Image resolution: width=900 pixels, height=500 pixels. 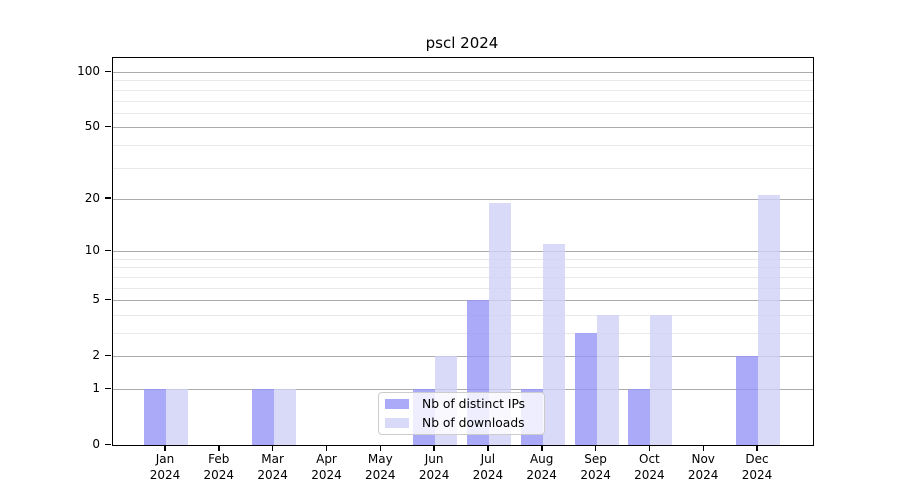 What do you see at coordinates (380, 459) in the screenshot?
I see `x-tick-month: May` at bounding box center [380, 459].